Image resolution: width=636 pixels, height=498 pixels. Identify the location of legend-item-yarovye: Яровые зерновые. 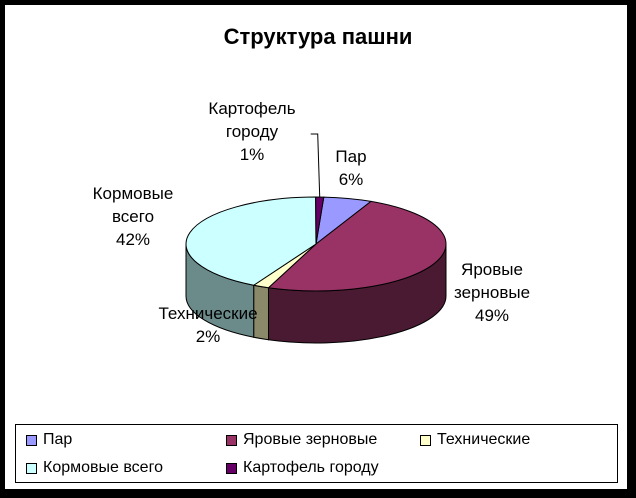
(301, 440).